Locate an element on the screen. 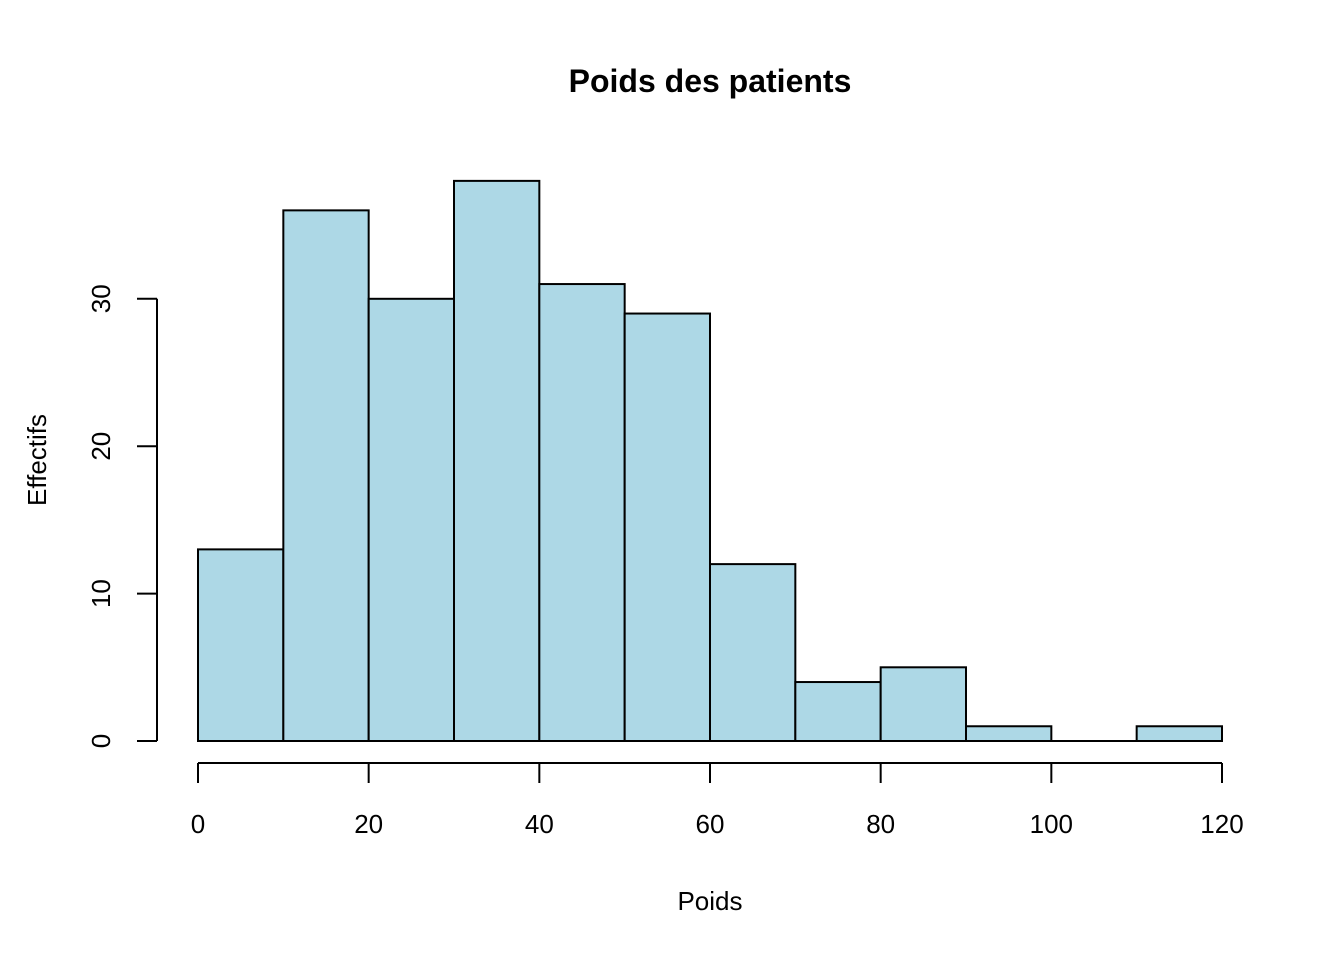  x-axis-label: Poids is located at coordinates (709, 901).